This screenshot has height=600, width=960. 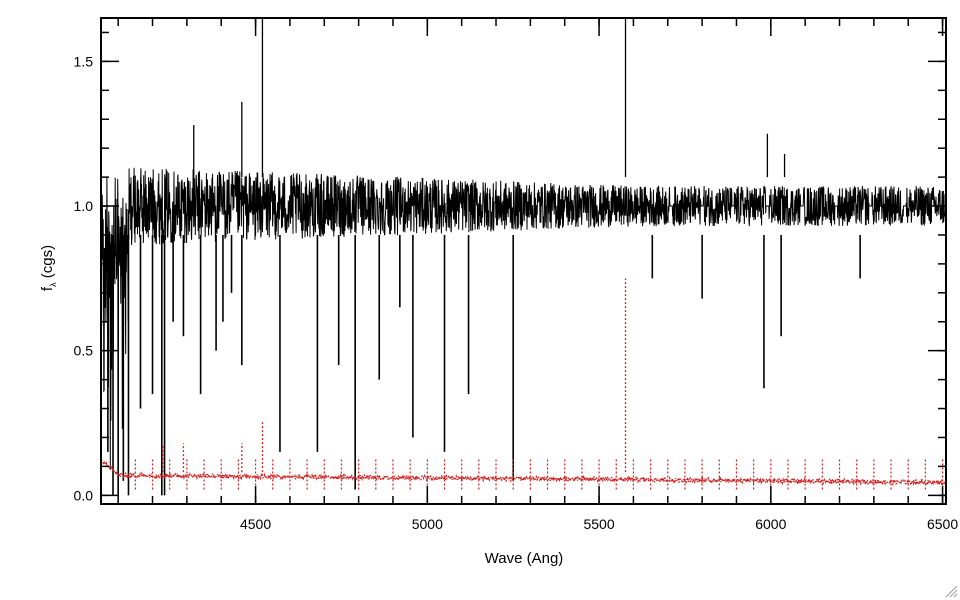 What do you see at coordinates (47, 288) in the screenshot?
I see `y-axis-title-main: f` at bounding box center [47, 288].